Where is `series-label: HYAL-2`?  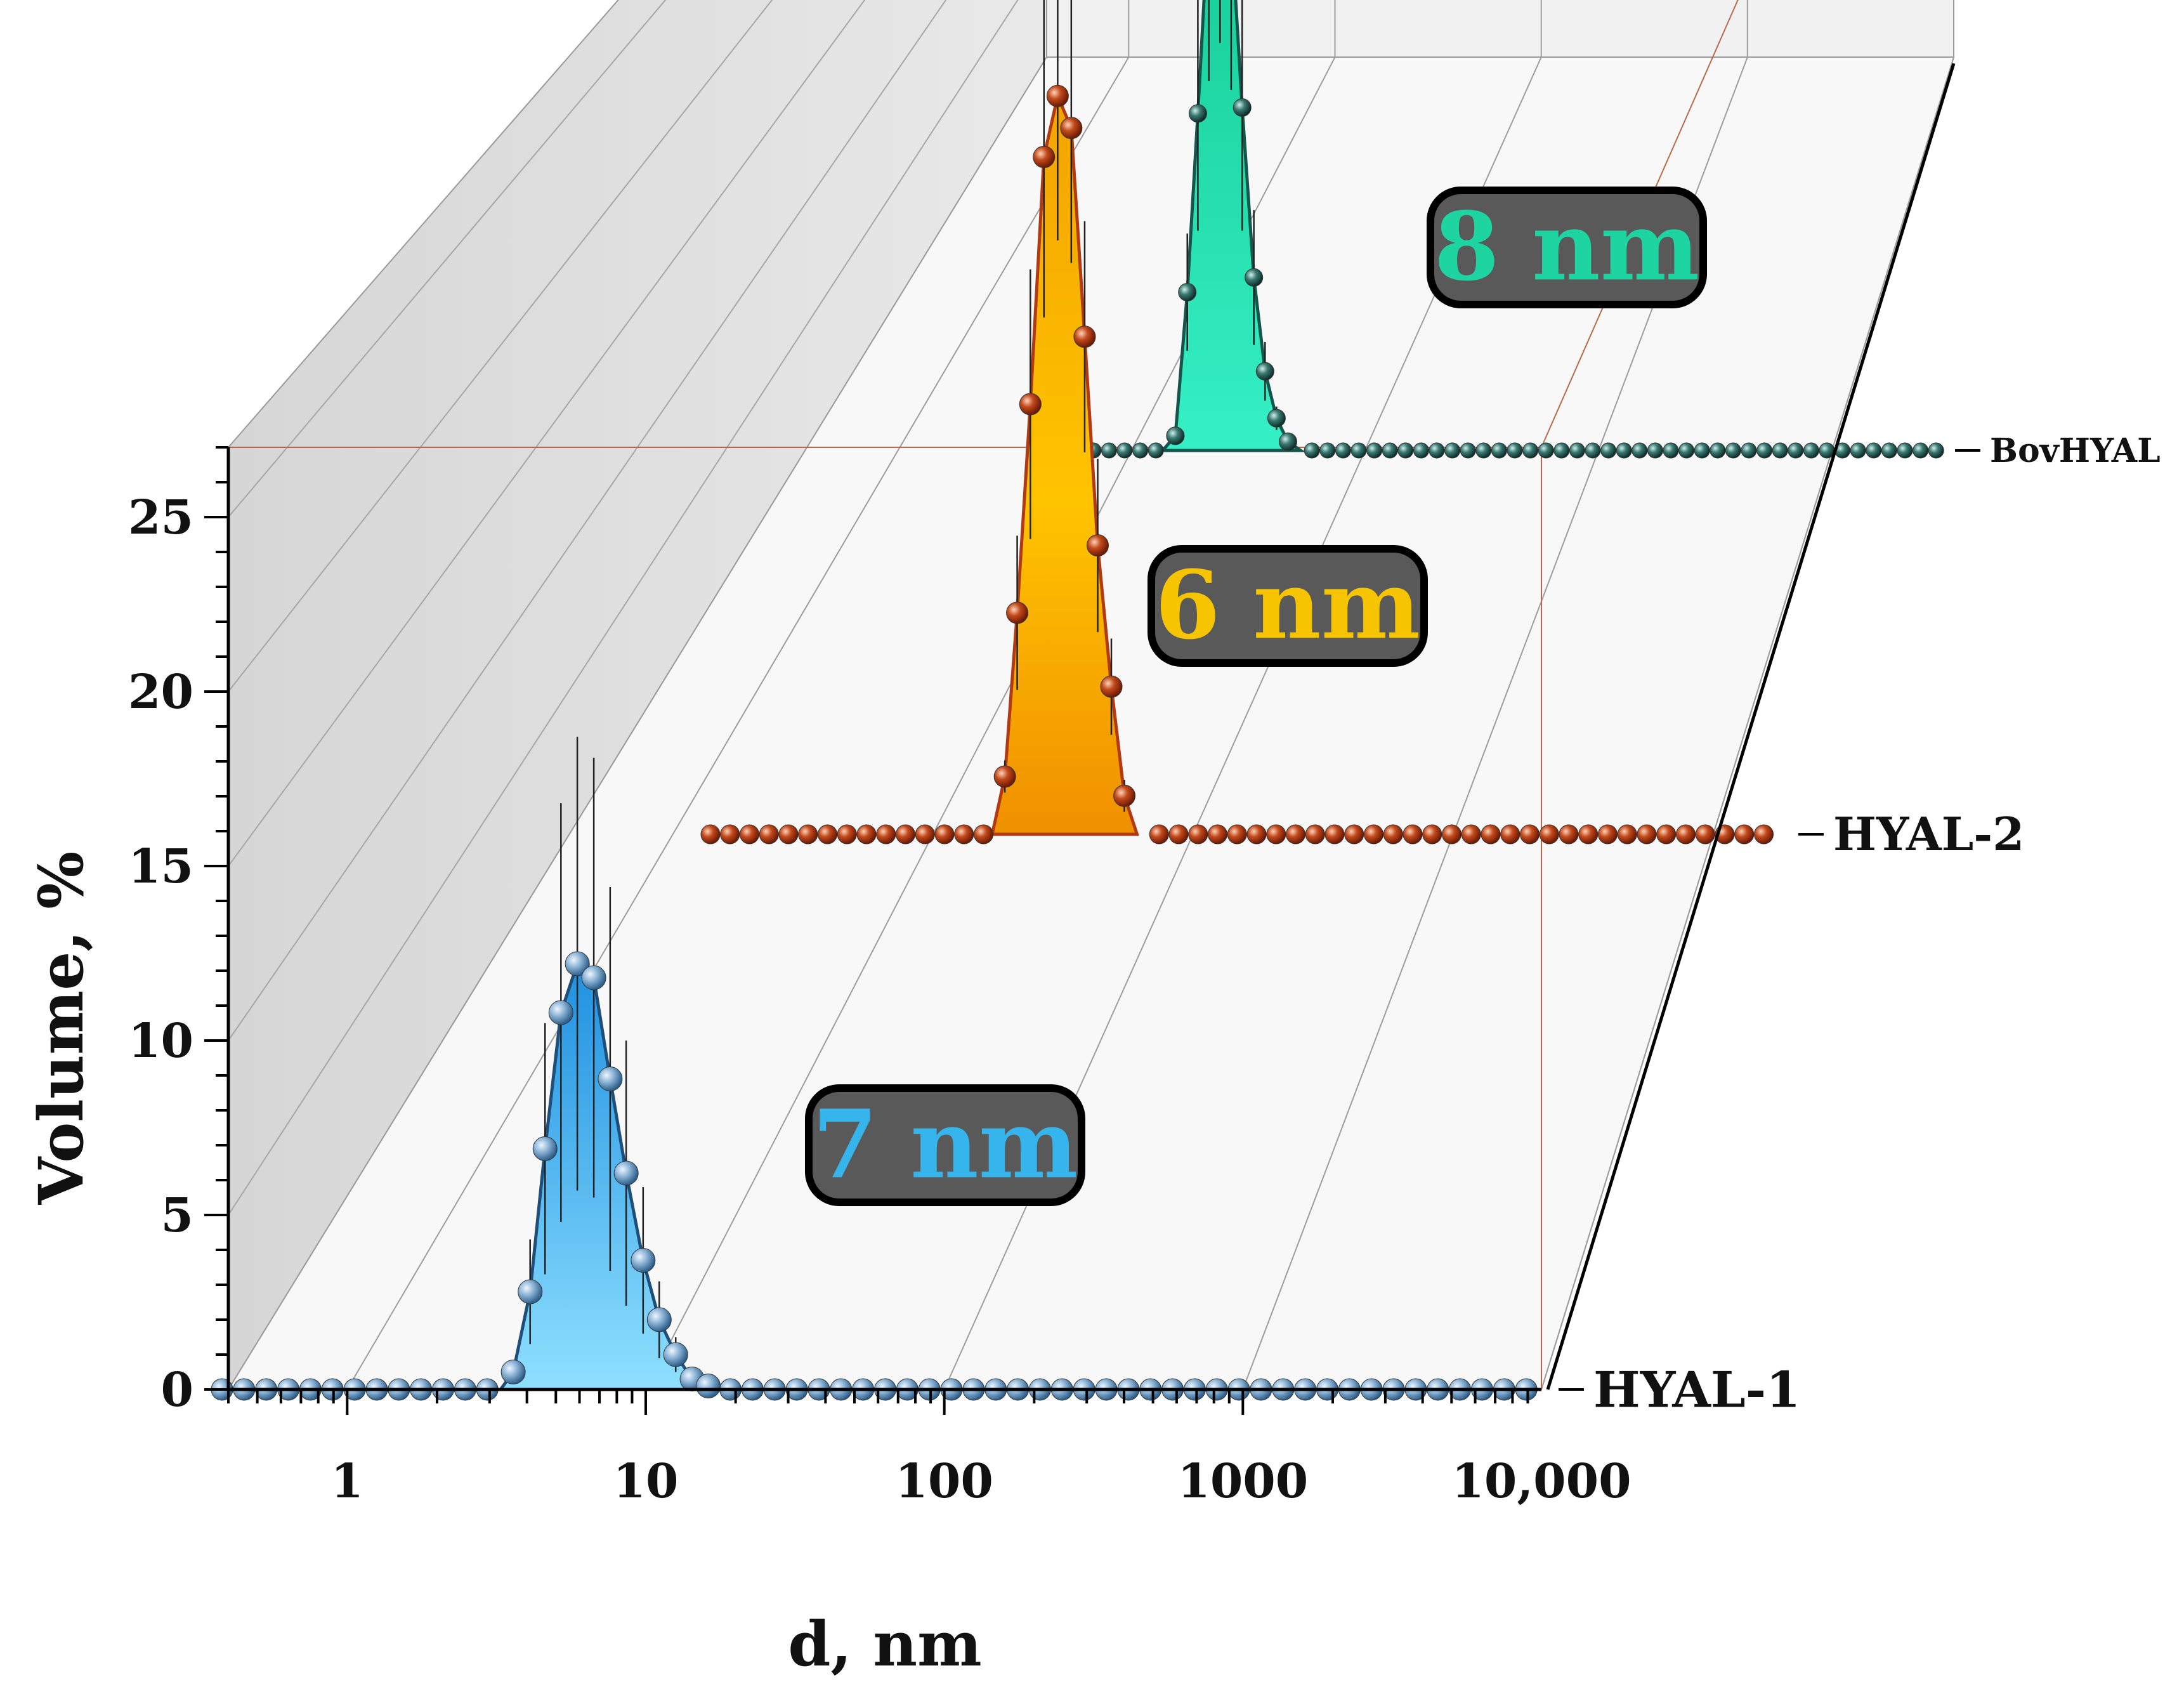
series-label: HYAL-2 is located at coordinates (1928, 834).